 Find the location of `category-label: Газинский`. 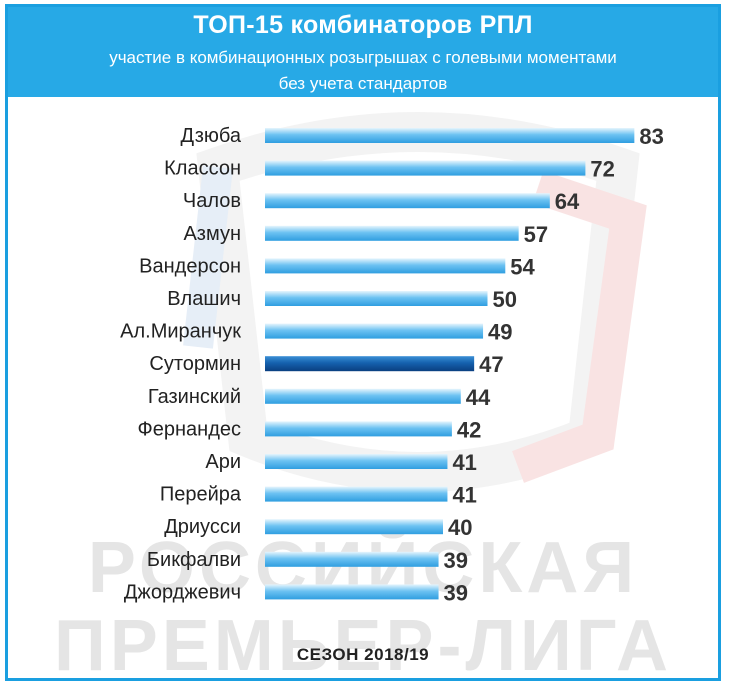

category-label: Газинский is located at coordinates (194, 397).